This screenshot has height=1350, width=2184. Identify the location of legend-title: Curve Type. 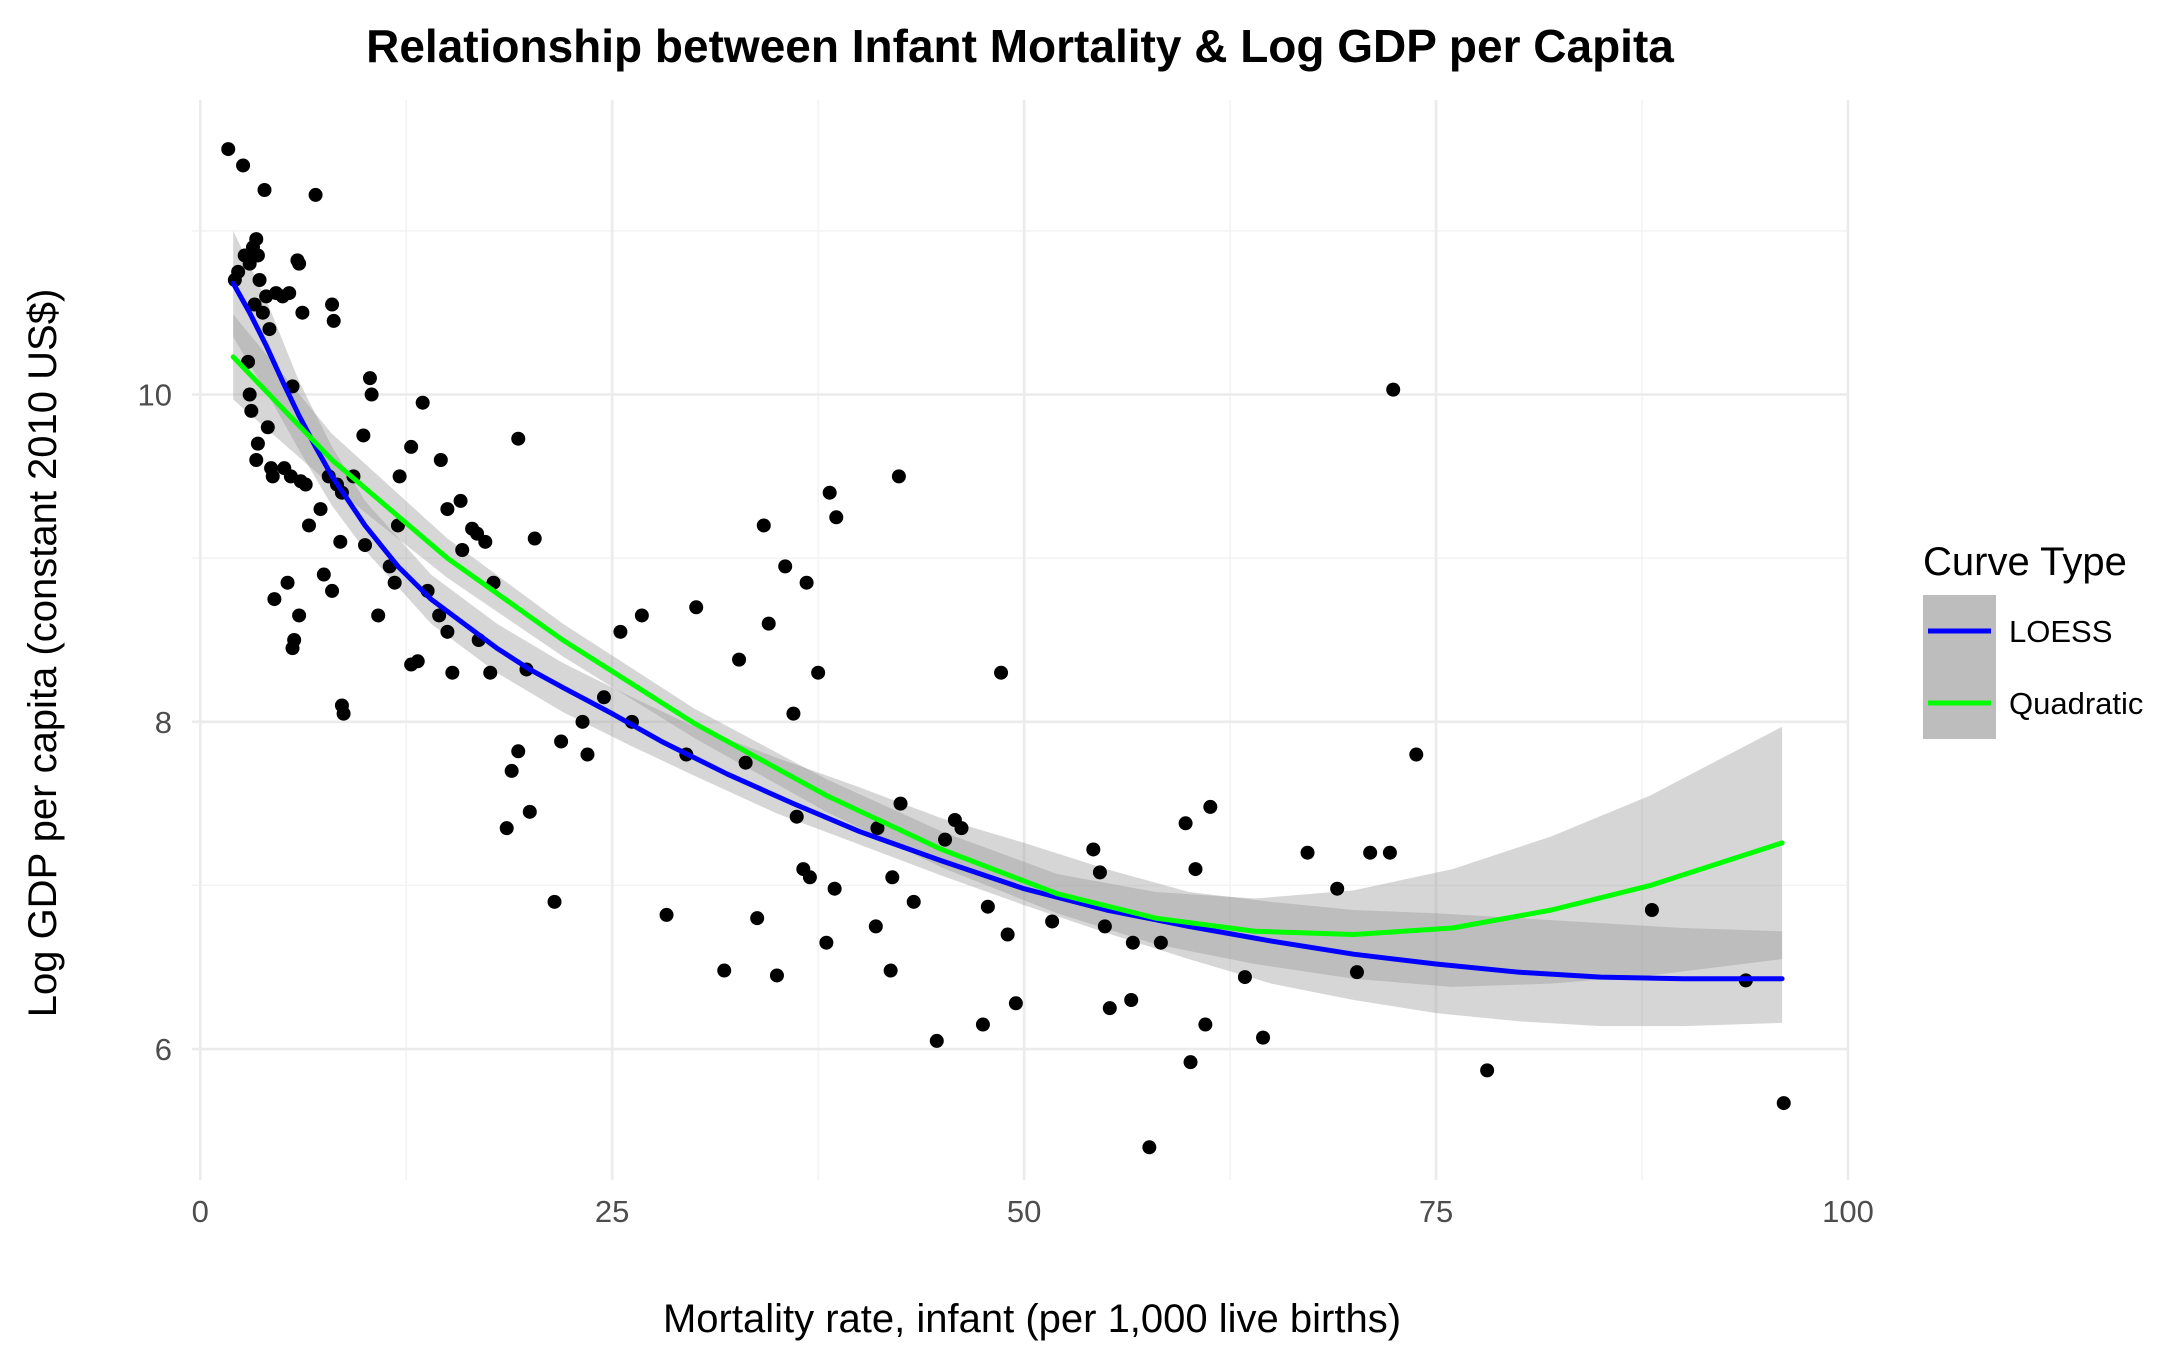
(2025, 562).